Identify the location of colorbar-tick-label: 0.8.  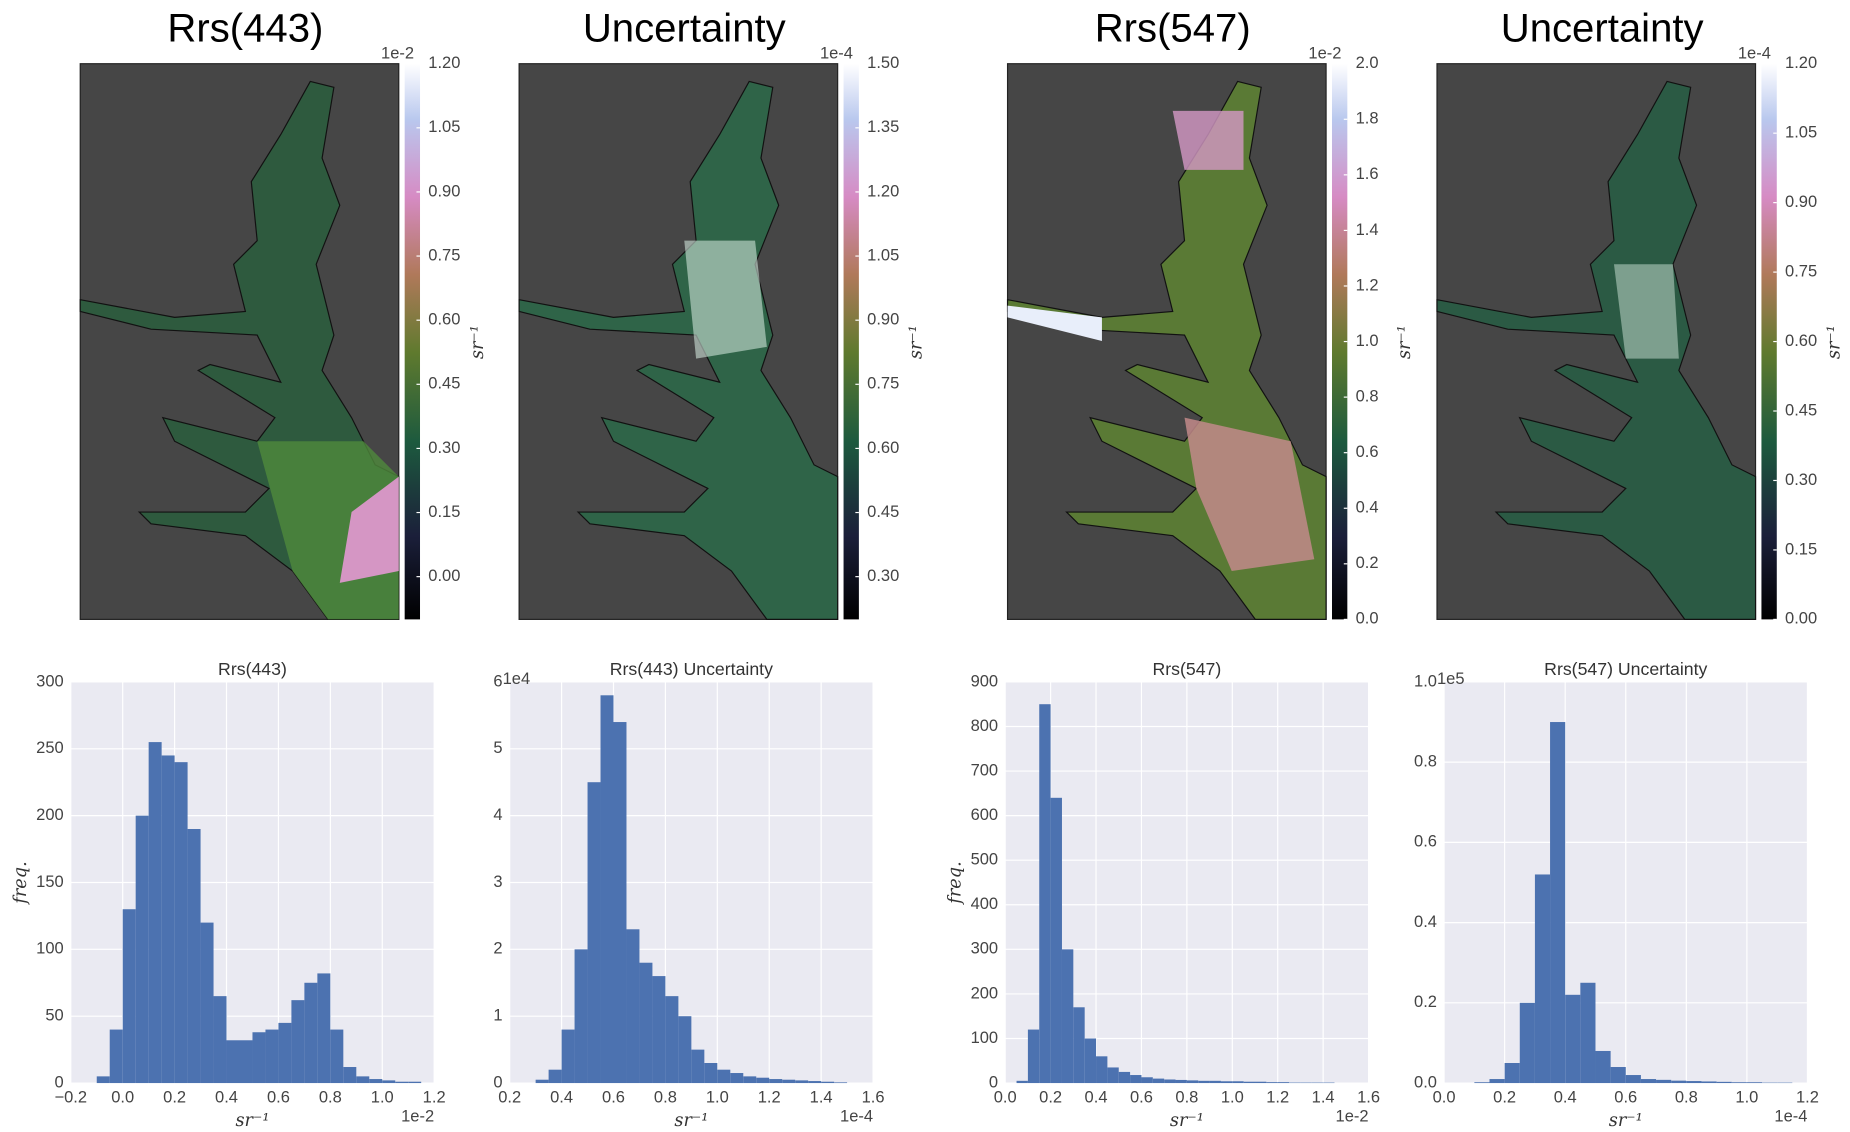
(1367, 396).